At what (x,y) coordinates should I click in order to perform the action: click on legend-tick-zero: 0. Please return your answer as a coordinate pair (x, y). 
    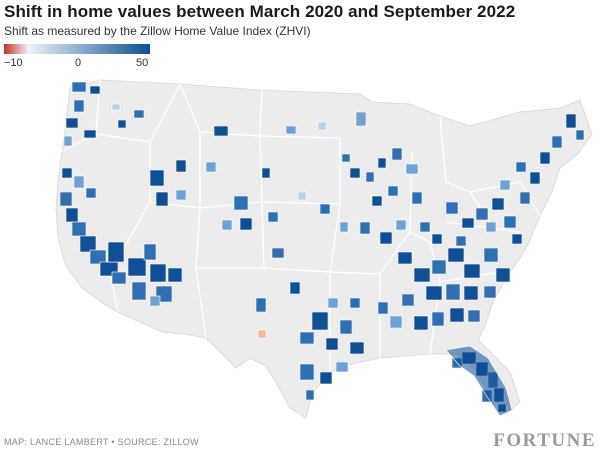
    Looking at the image, I should click on (78, 63).